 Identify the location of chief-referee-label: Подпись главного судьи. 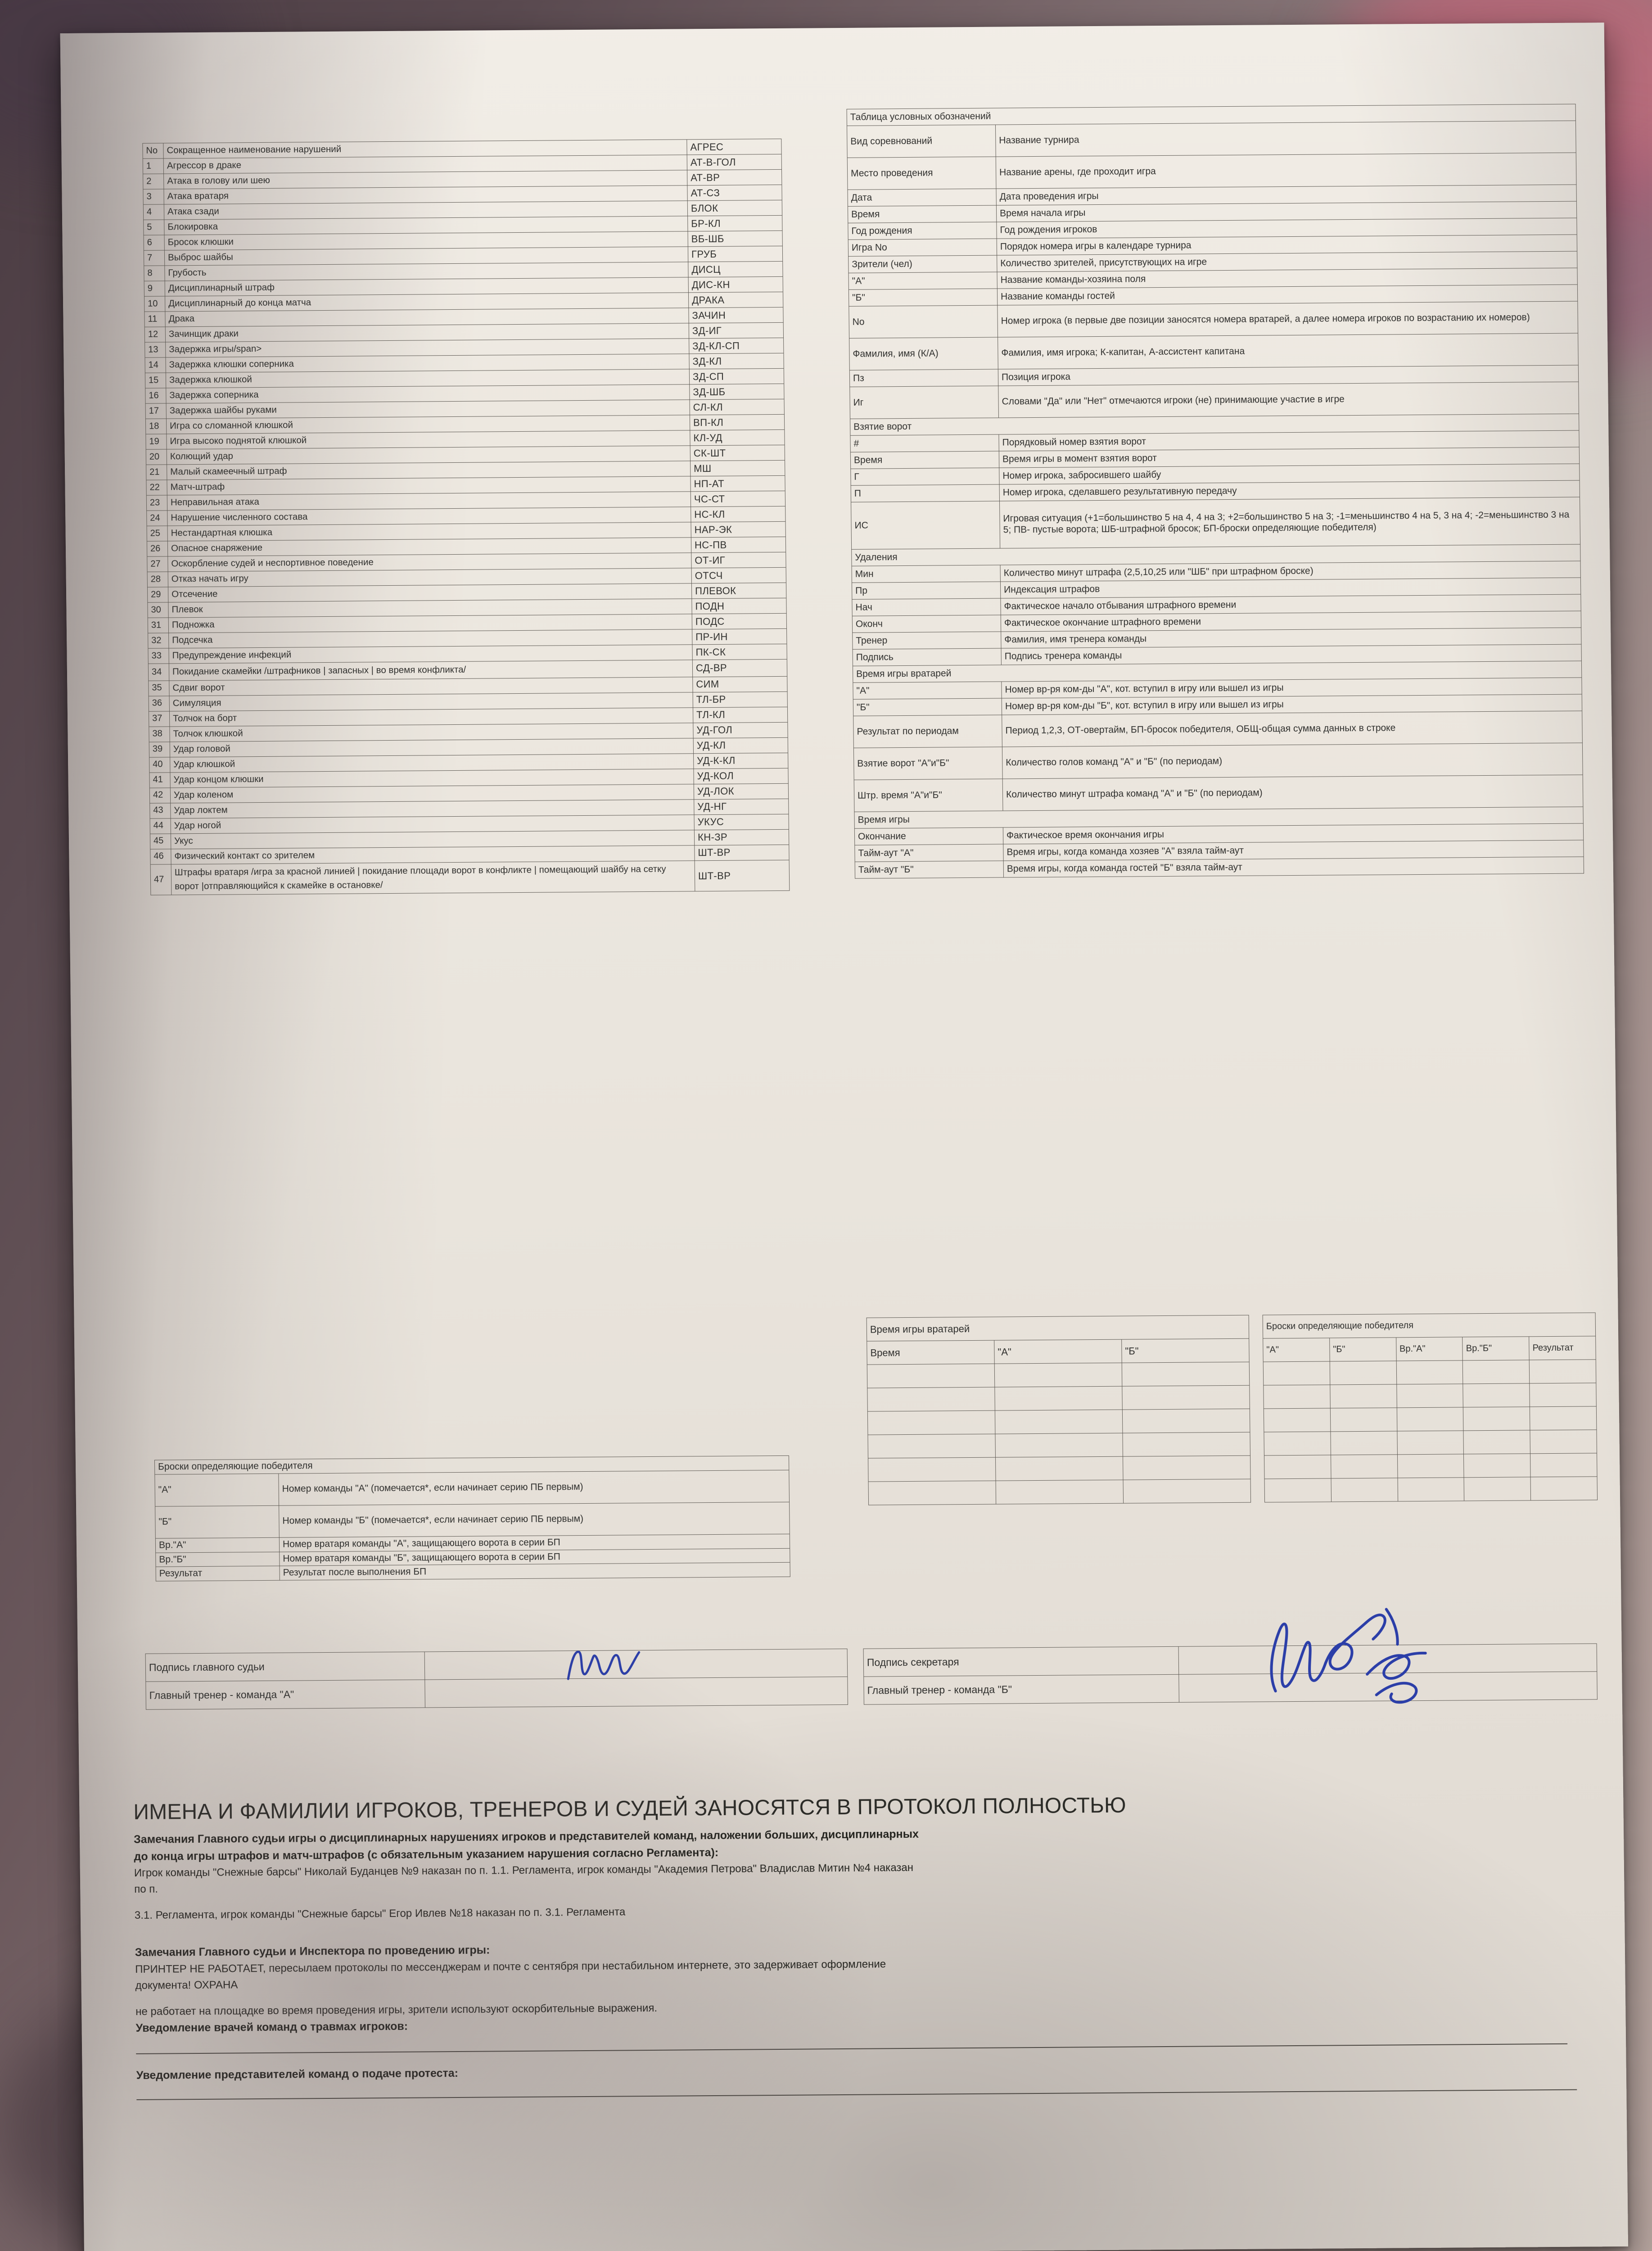
(285, 1666).